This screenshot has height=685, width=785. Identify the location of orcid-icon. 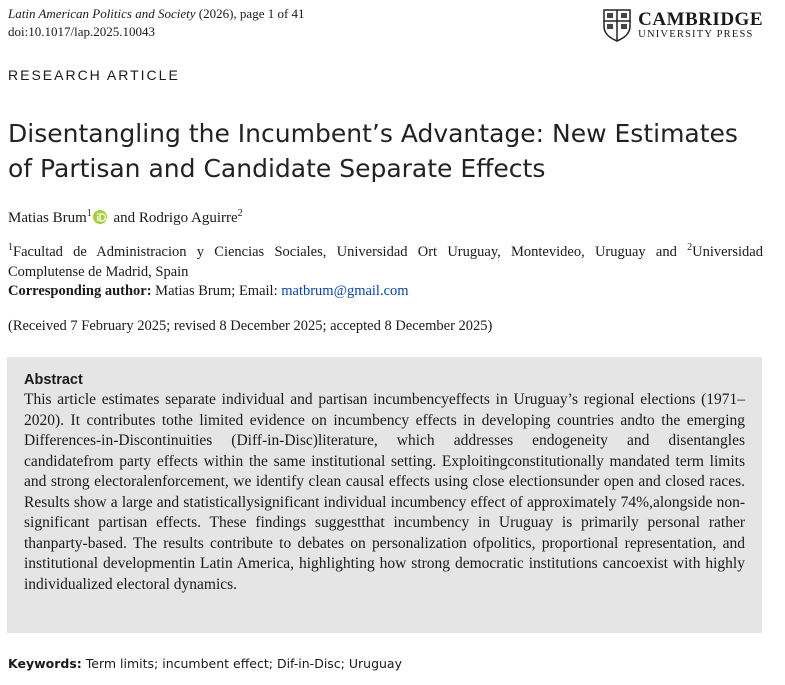
(99, 217).